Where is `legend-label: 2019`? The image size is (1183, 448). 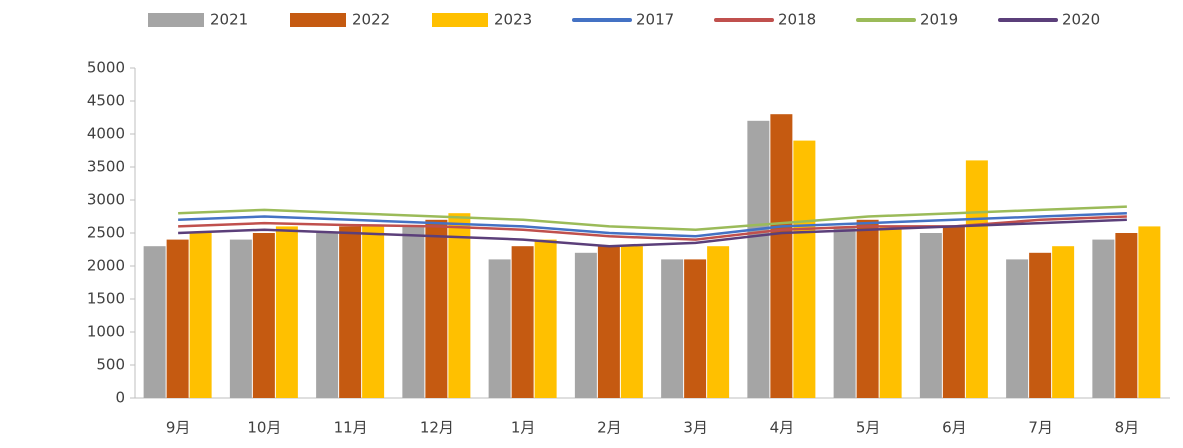 legend-label: 2019 is located at coordinates (939, 20).